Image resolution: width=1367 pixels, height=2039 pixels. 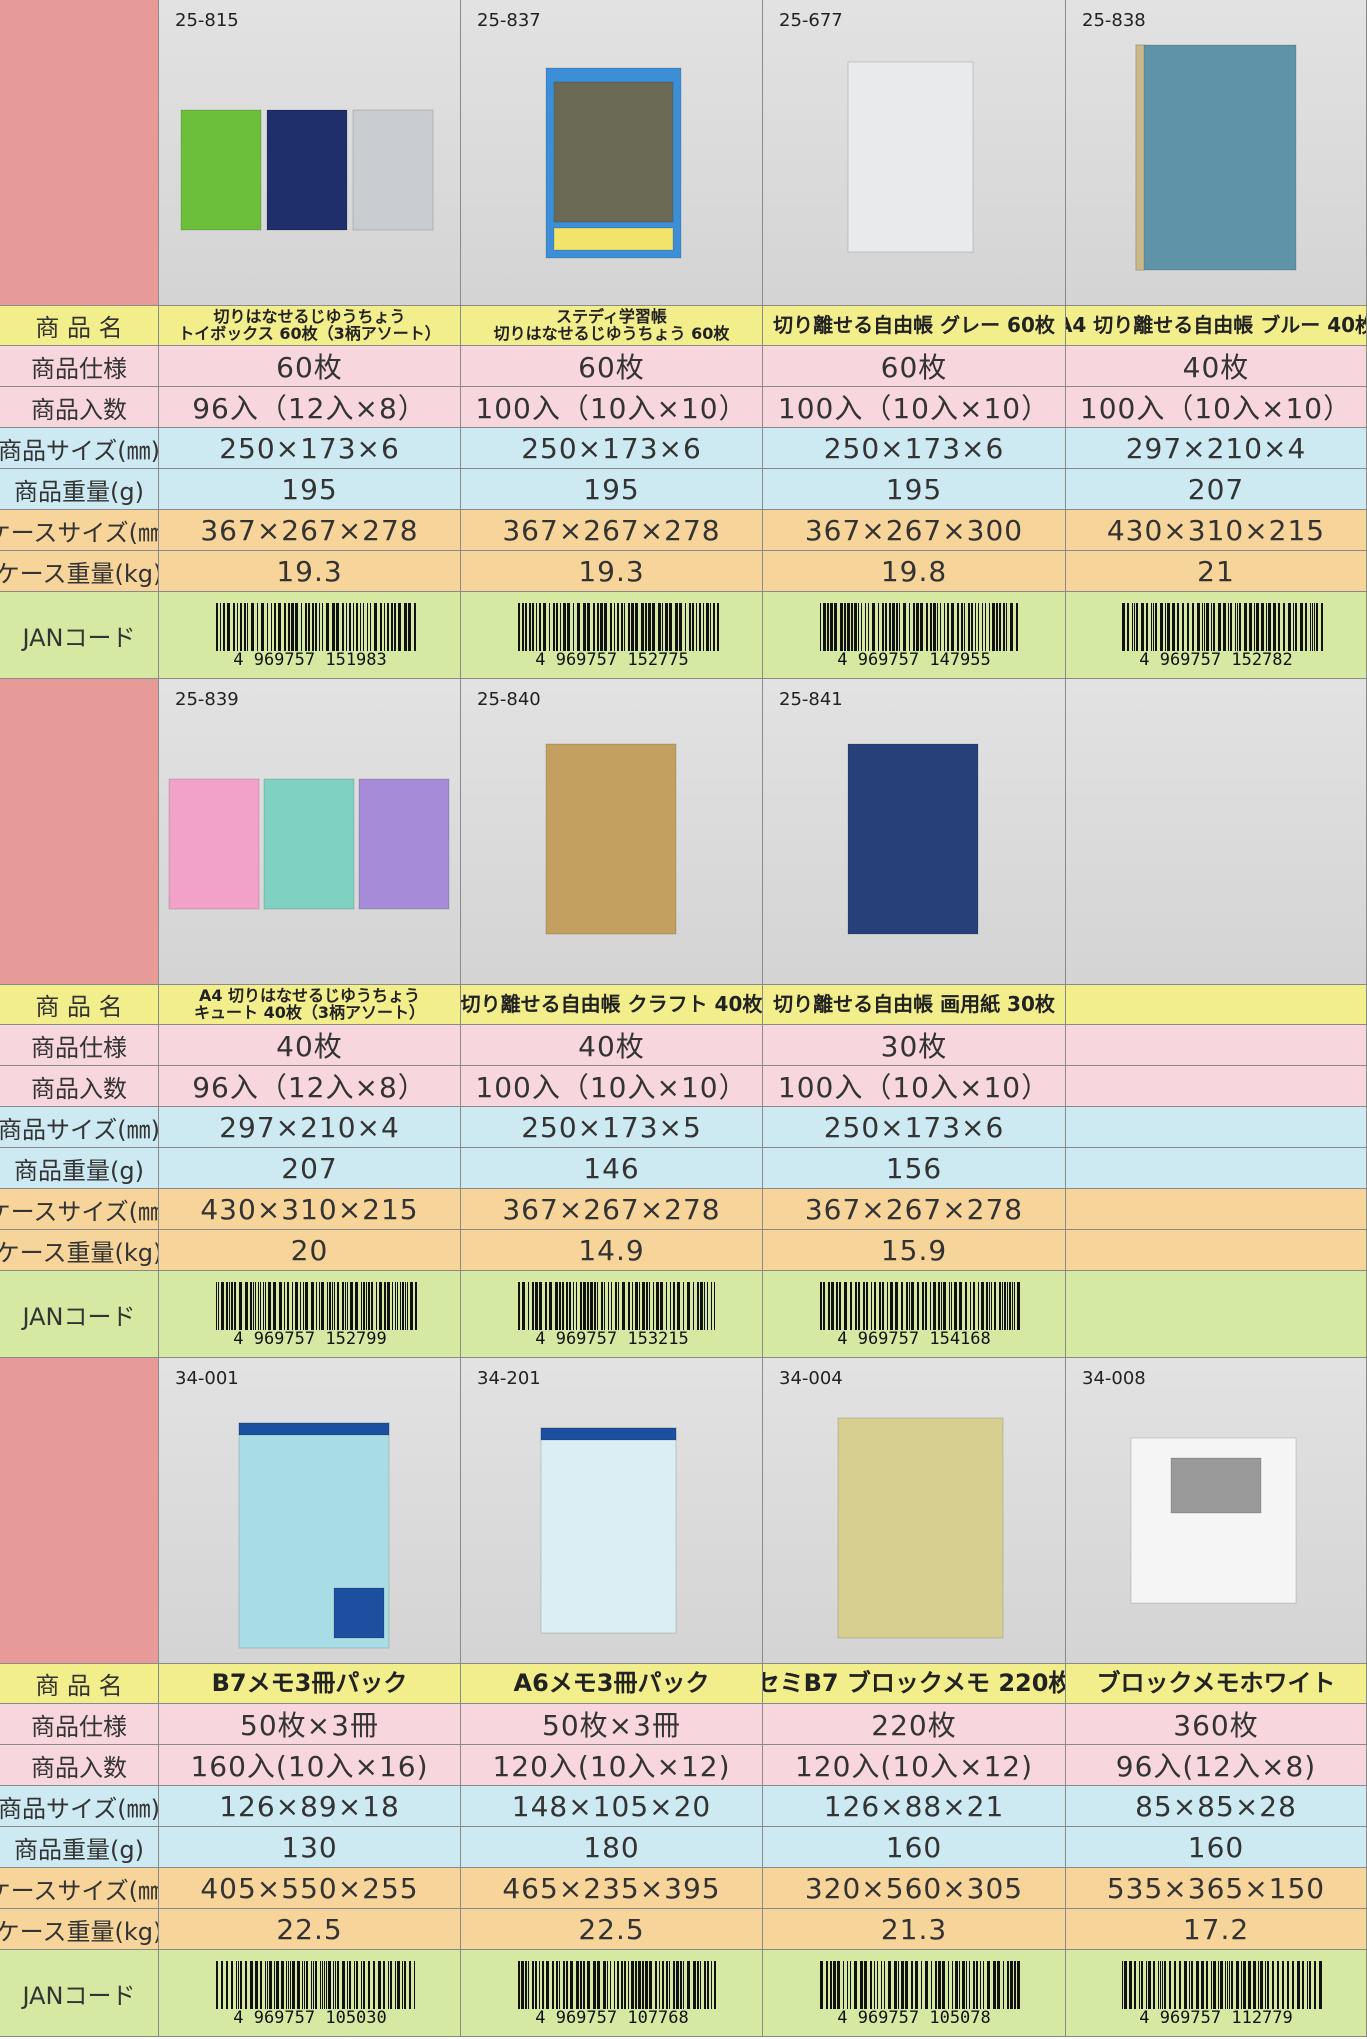 What do you see at coordinates (914, 1209) in the screenshot?
I see `value-cell: 367×267×278` at bounding box center [914, 1209].